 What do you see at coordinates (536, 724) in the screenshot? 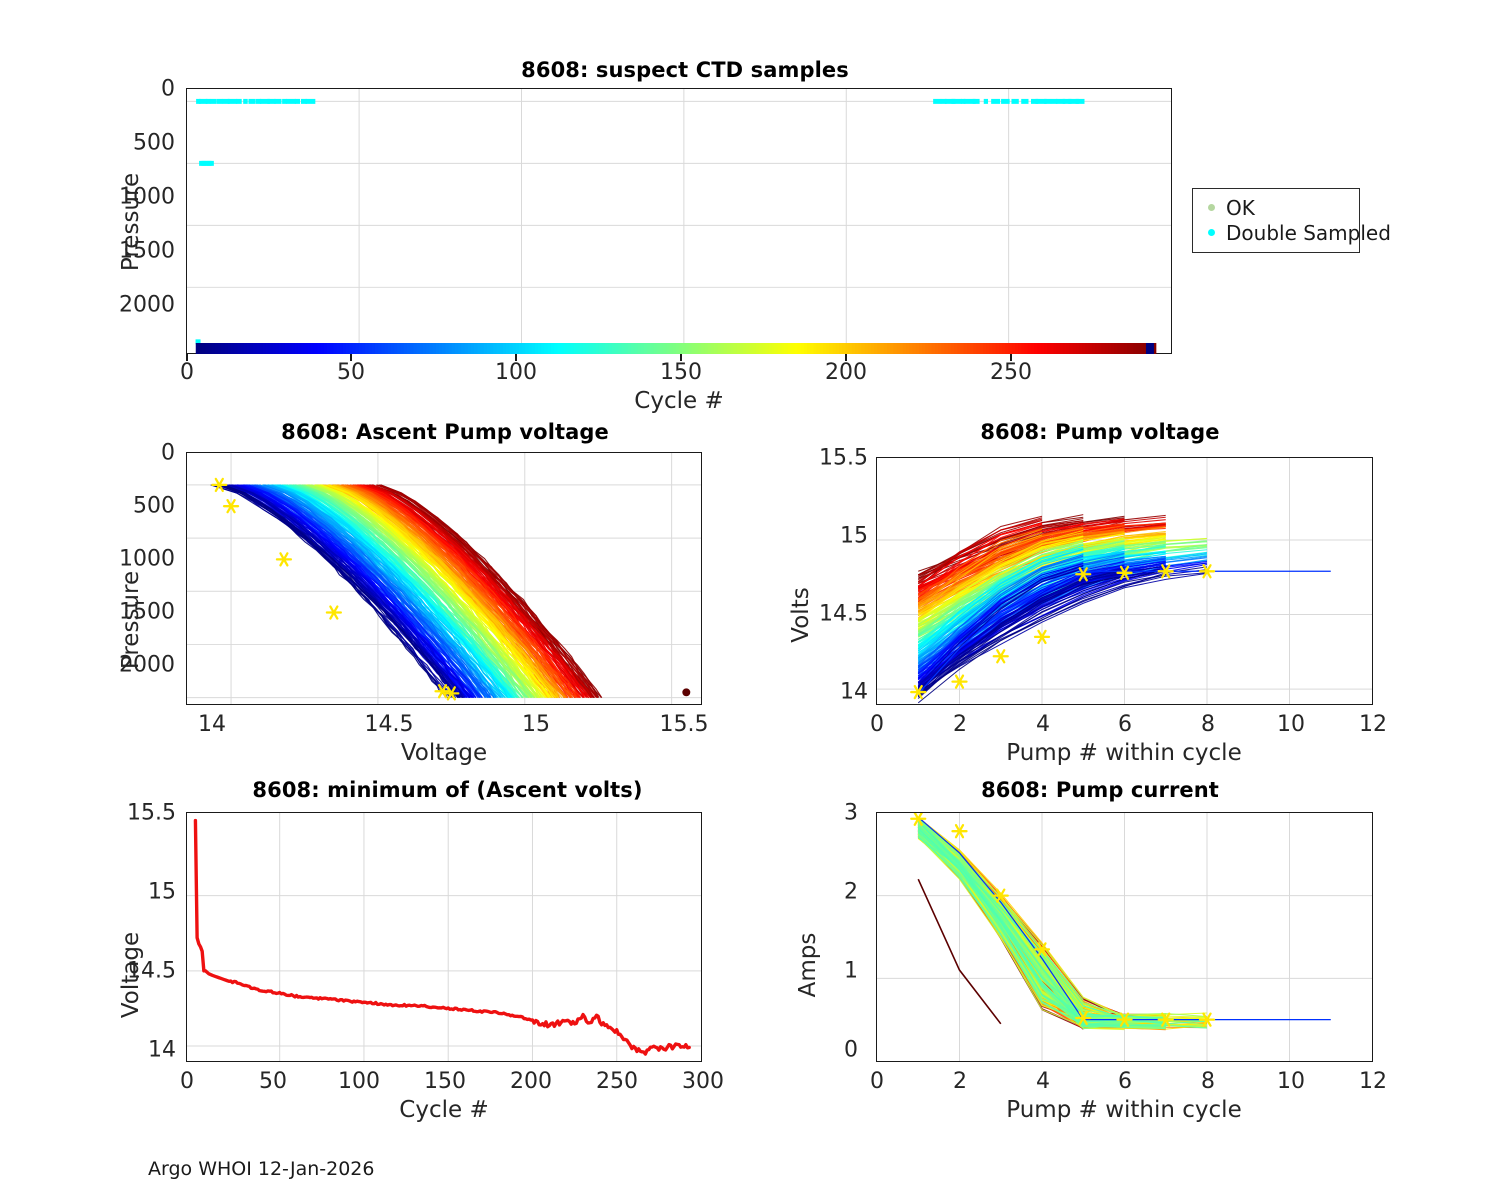
I see `ascent-xtick-15: 15` at bounding box center [536, 724].